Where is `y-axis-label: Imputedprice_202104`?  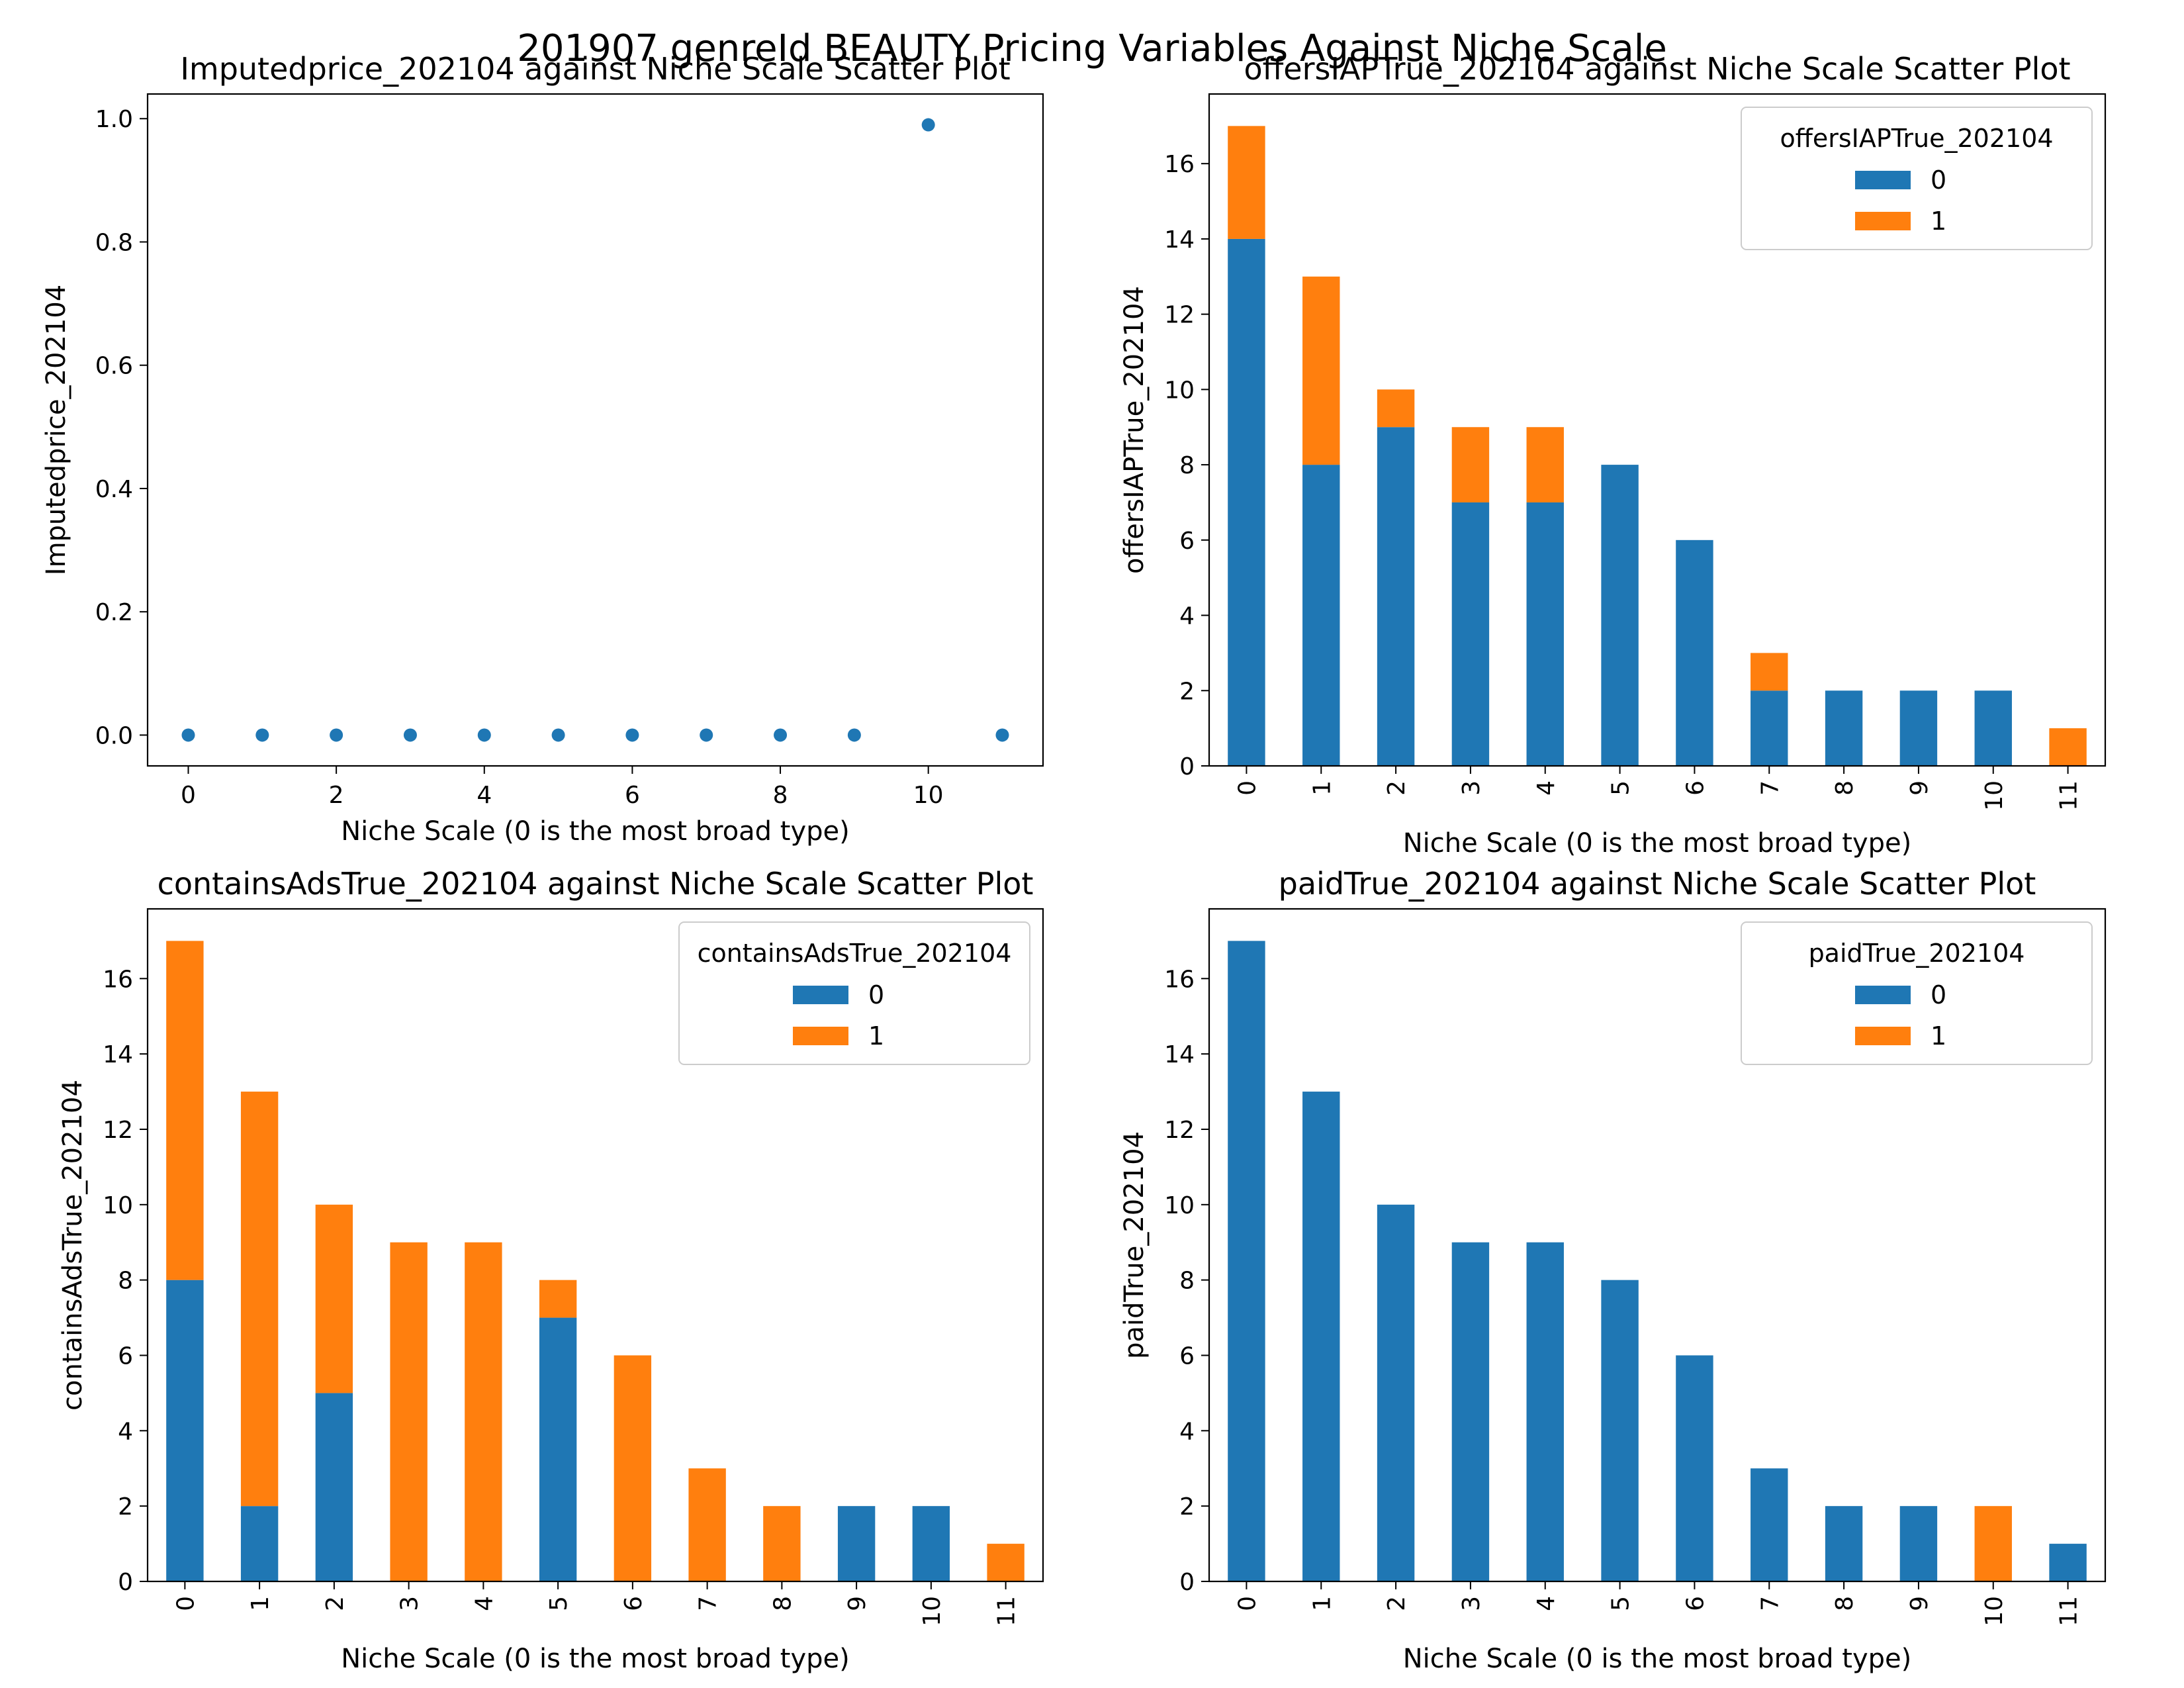 y-axis-label: Imputedprice_202104 is located at coordinates (56, 430).